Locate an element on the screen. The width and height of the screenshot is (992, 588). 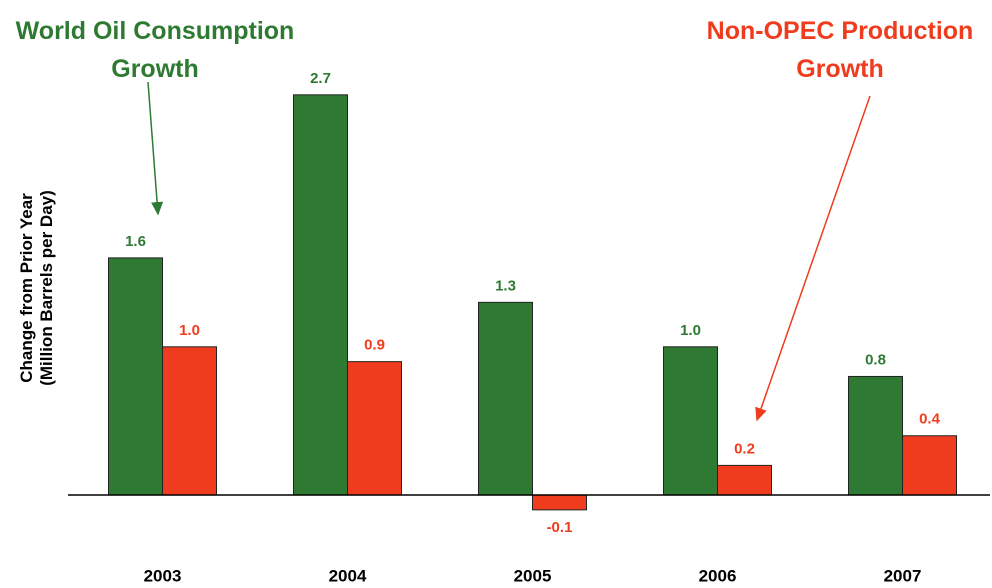
value-label: 0.9 is located at coordinates (374, 345).